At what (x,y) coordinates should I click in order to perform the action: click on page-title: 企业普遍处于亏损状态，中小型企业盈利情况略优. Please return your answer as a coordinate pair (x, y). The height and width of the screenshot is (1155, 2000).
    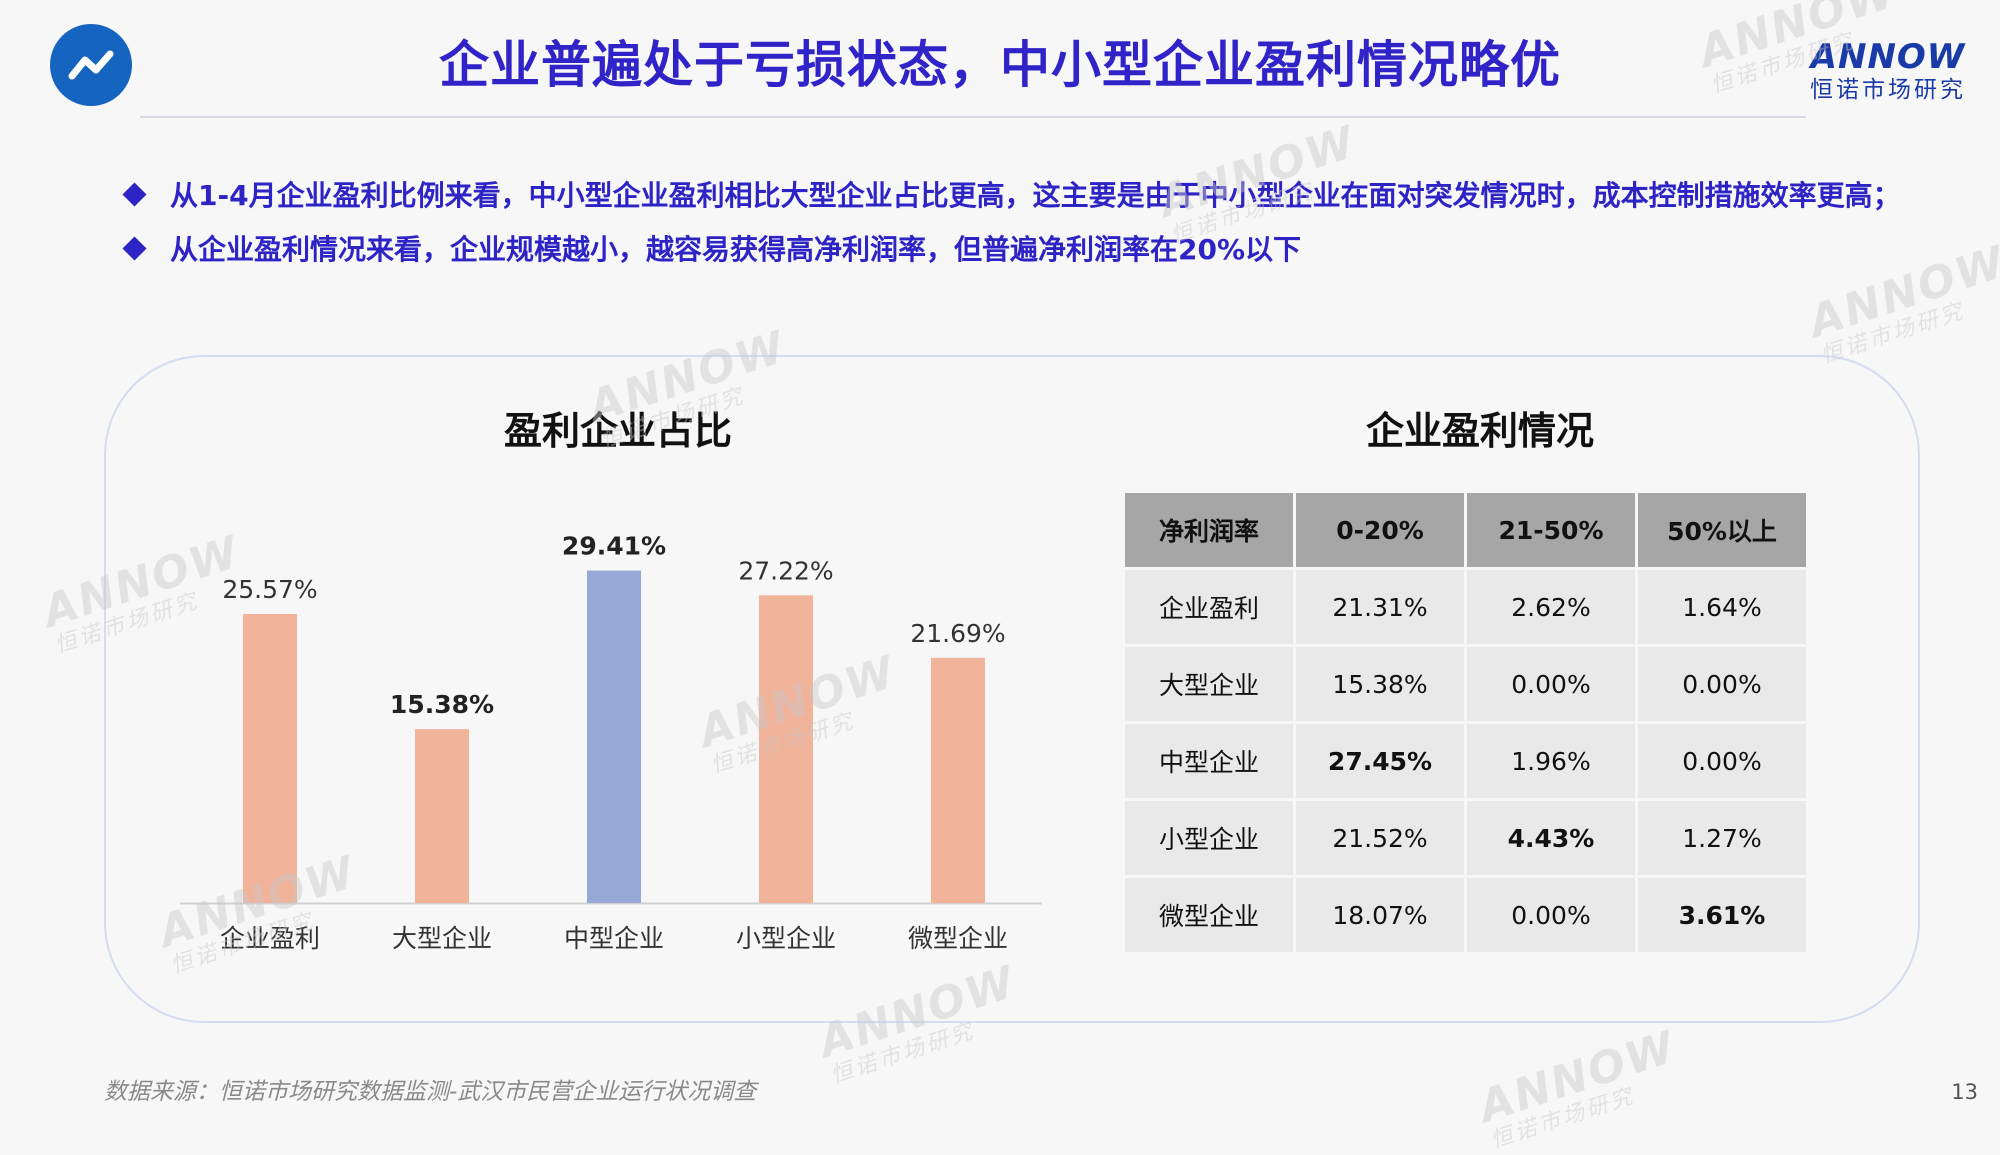
    Looking at the image, I should click on (1000, 65).